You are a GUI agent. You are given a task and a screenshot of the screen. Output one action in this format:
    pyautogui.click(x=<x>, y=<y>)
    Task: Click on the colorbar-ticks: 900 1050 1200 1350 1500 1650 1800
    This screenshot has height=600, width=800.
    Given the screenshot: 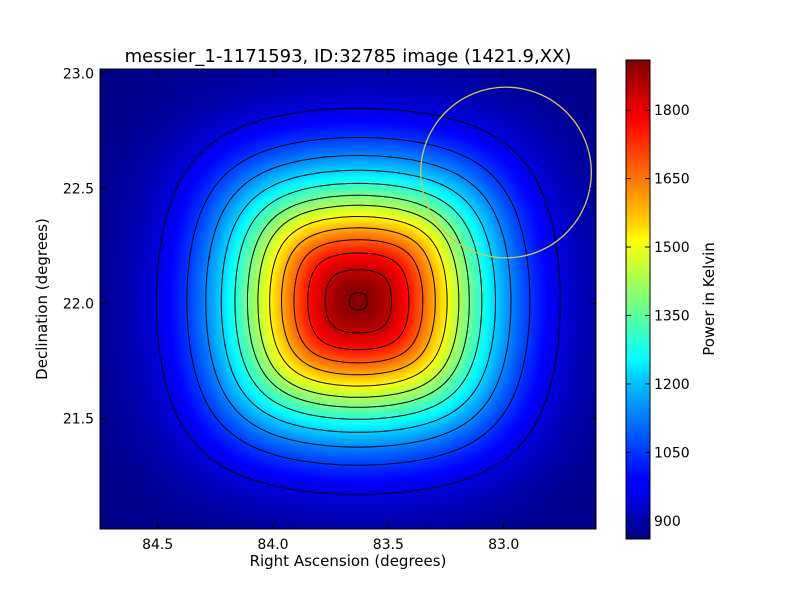 What is the action you would take?
    pyautogui.click(x=658, y=316)
    